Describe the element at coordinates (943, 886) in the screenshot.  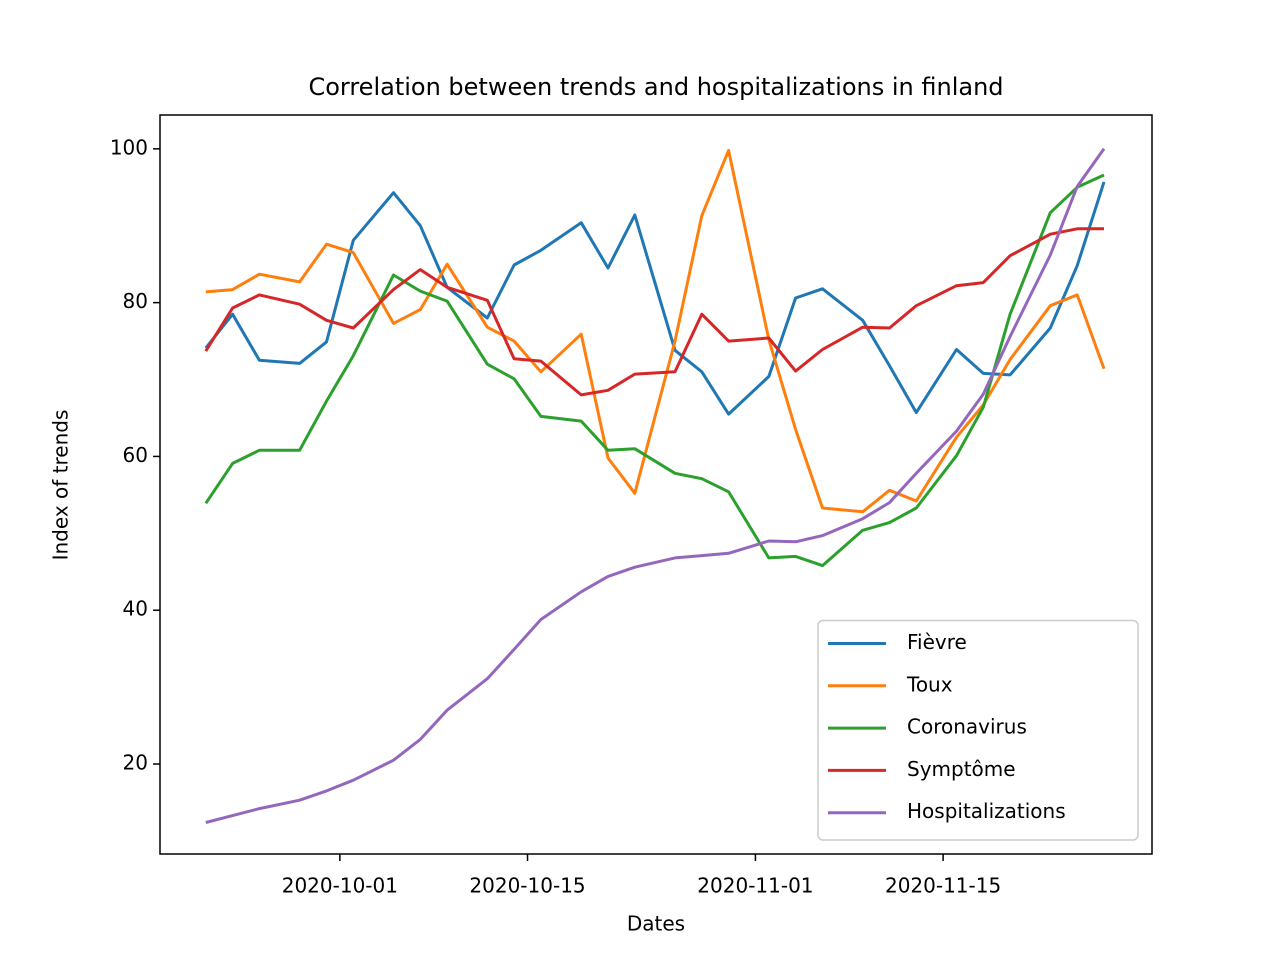
I see `x-tick-label: 2020-11-15` at that location.